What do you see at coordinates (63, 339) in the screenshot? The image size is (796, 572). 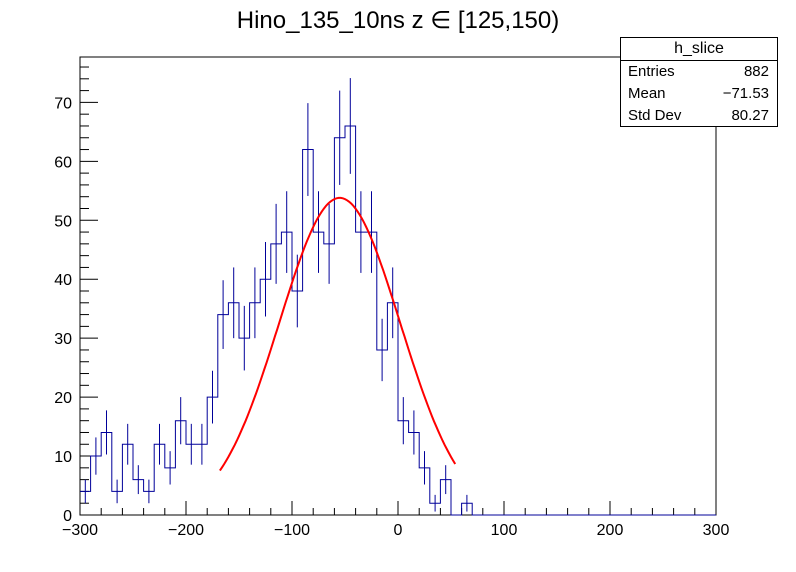 I see `y-tick-label: 30` at bounding box center [63, 339].